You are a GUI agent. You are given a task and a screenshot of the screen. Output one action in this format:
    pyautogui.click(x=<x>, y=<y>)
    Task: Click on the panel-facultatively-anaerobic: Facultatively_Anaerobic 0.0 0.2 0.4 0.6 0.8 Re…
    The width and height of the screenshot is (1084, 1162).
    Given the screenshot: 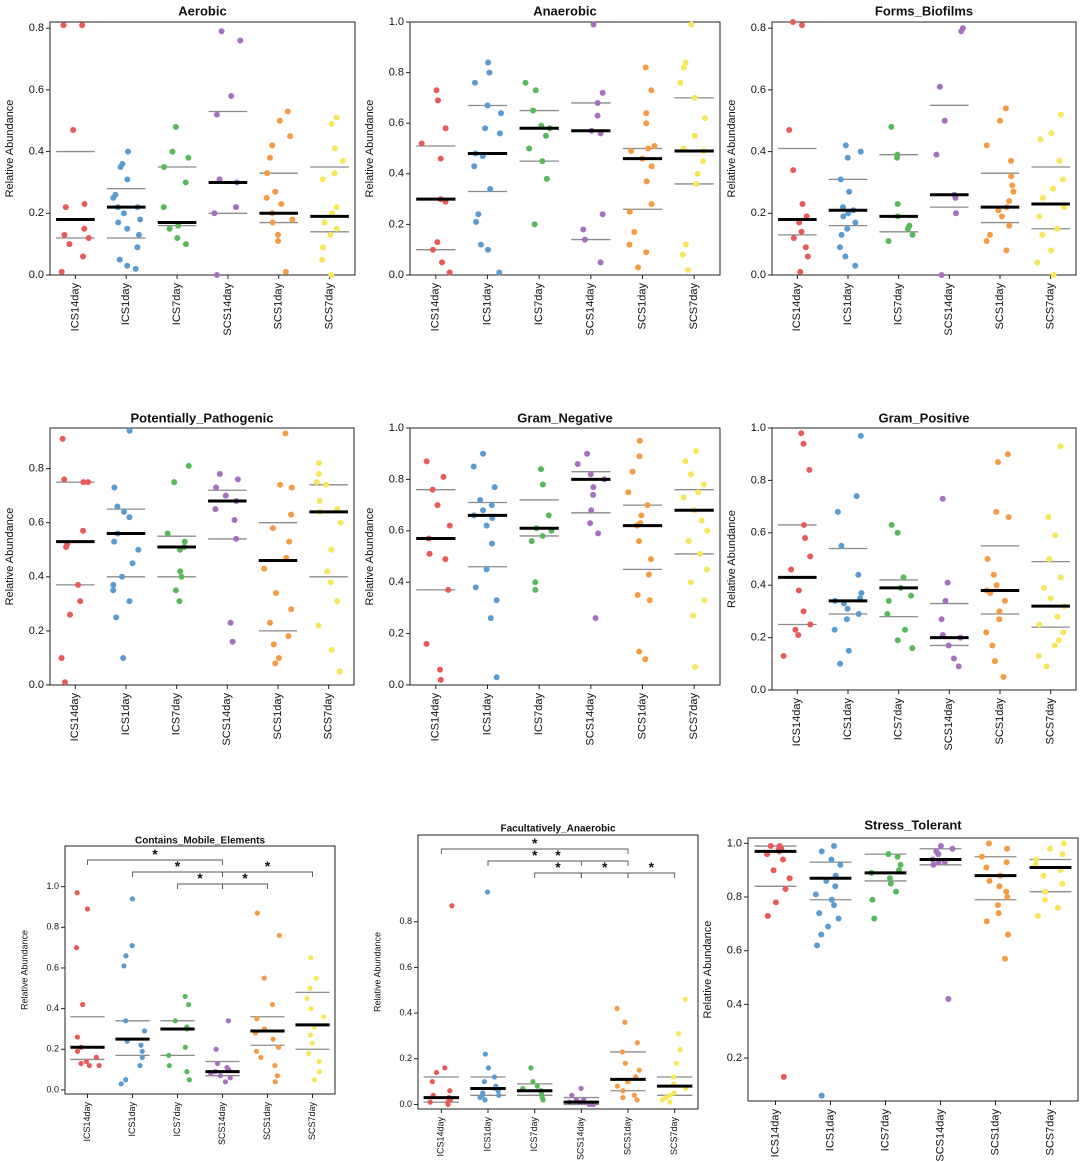 What is the action you would take?
    pyautogui.click(x=535, y=992)
    